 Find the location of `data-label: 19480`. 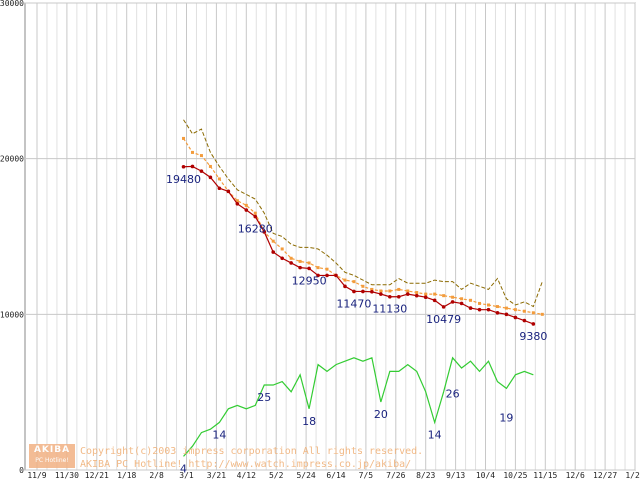

data-label: 19480 is located at coordinates (183, 179).